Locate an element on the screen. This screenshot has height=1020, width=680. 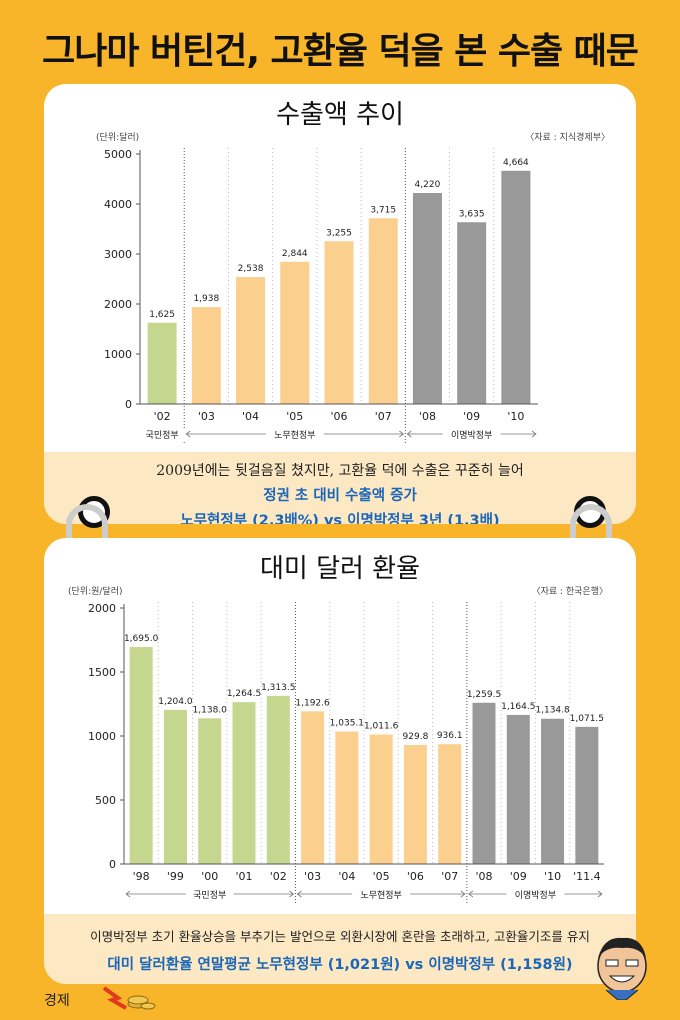
export-x-tick-label: '05 is located at coordinates (294, 416).